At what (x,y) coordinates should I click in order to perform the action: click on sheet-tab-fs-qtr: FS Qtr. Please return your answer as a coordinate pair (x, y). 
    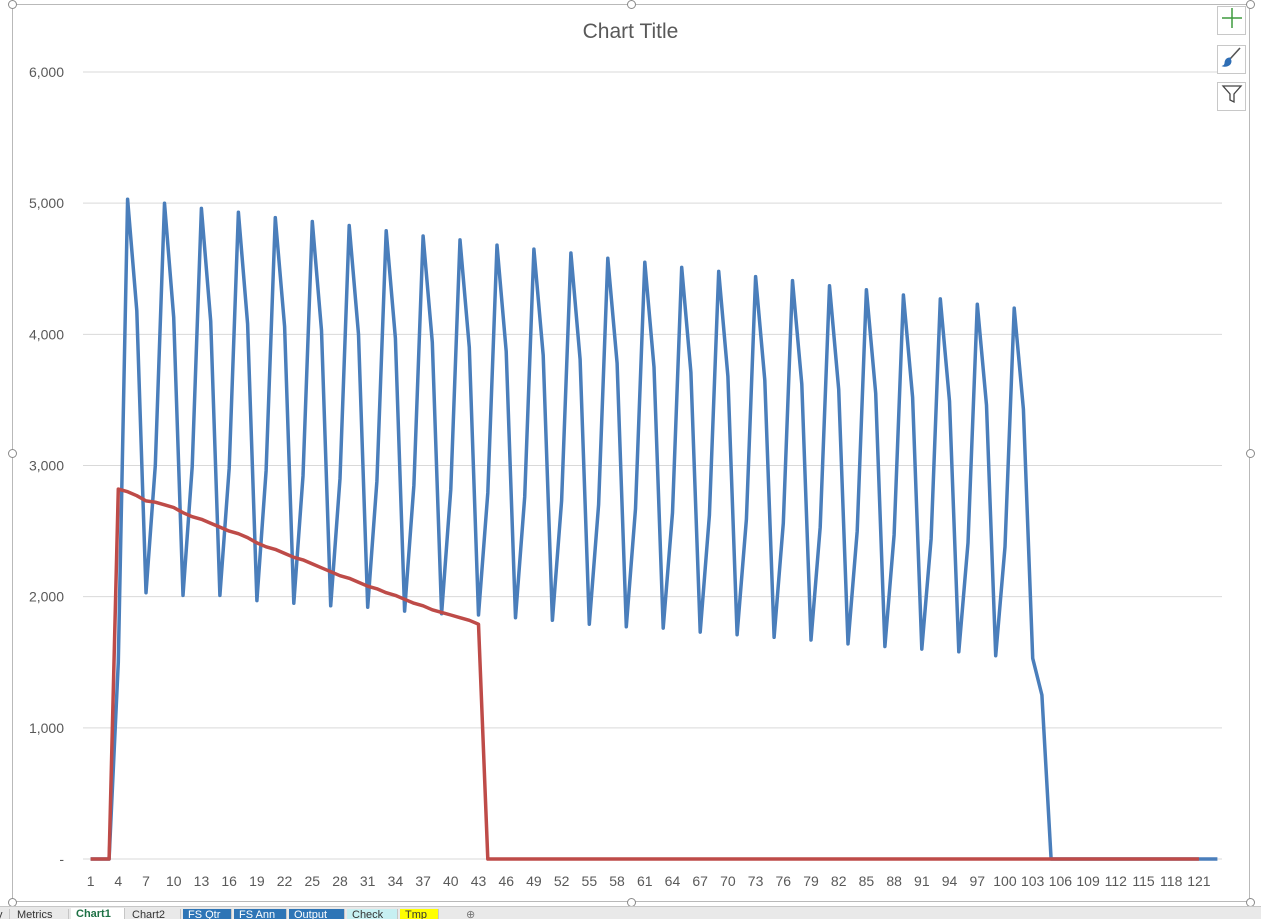
    Looking at the image, I should click on (207, 914).